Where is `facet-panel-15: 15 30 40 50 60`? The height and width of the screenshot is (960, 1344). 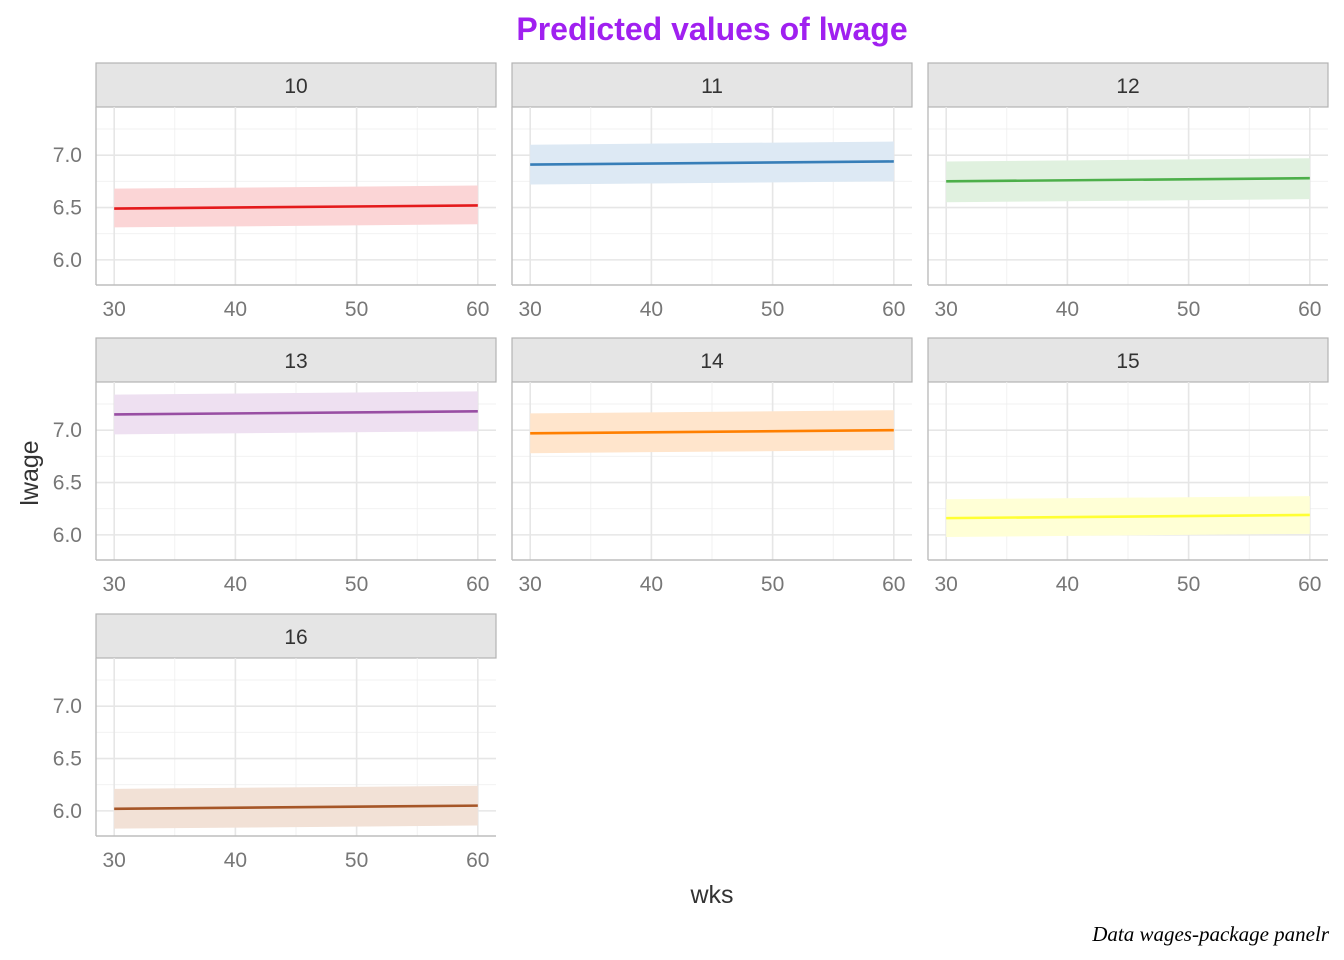 facet-panel-15: 15 30 40 50 60 is located at coordinates (1128, 466).